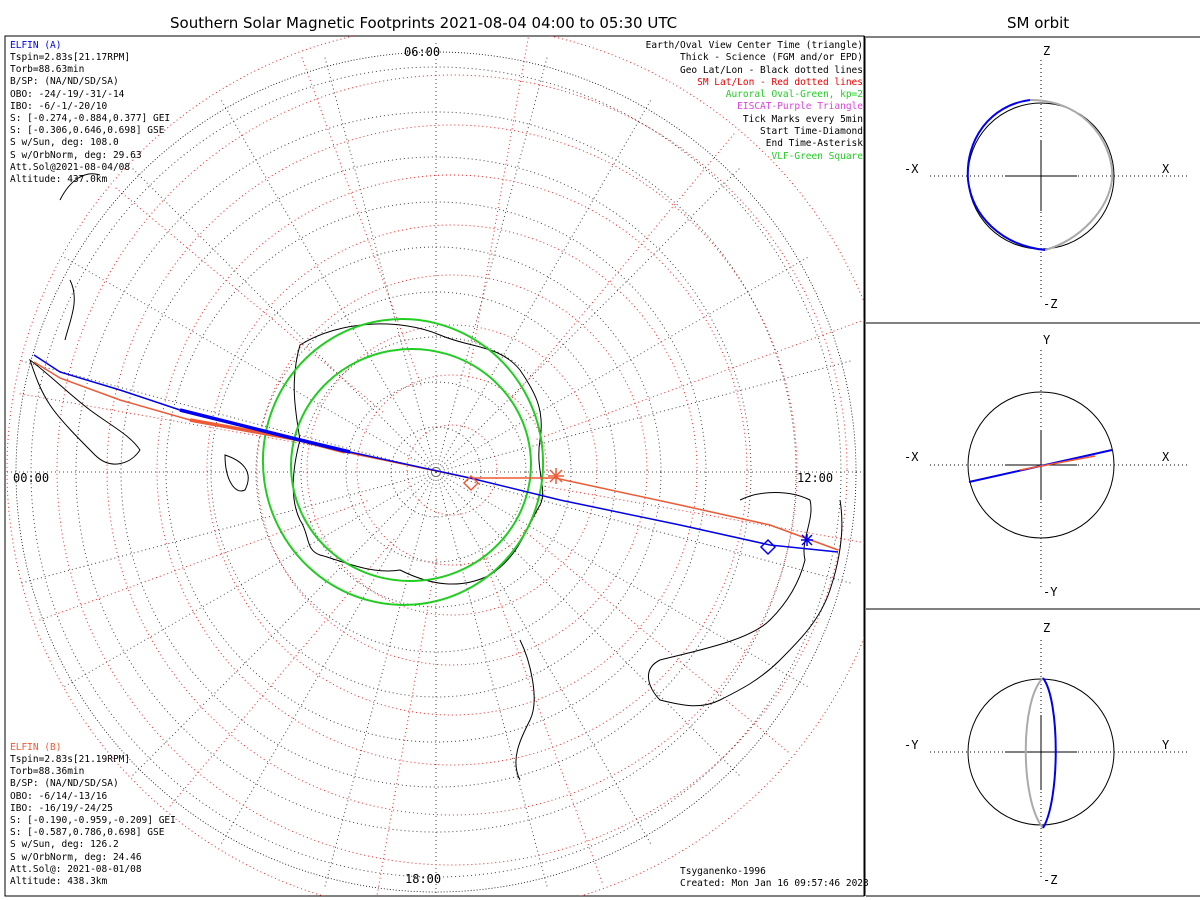 Image resolution: width=1200 pixels, height=900 pixels. I want to click on elfin-a-name: ELFIN (A), so click(36, 45).